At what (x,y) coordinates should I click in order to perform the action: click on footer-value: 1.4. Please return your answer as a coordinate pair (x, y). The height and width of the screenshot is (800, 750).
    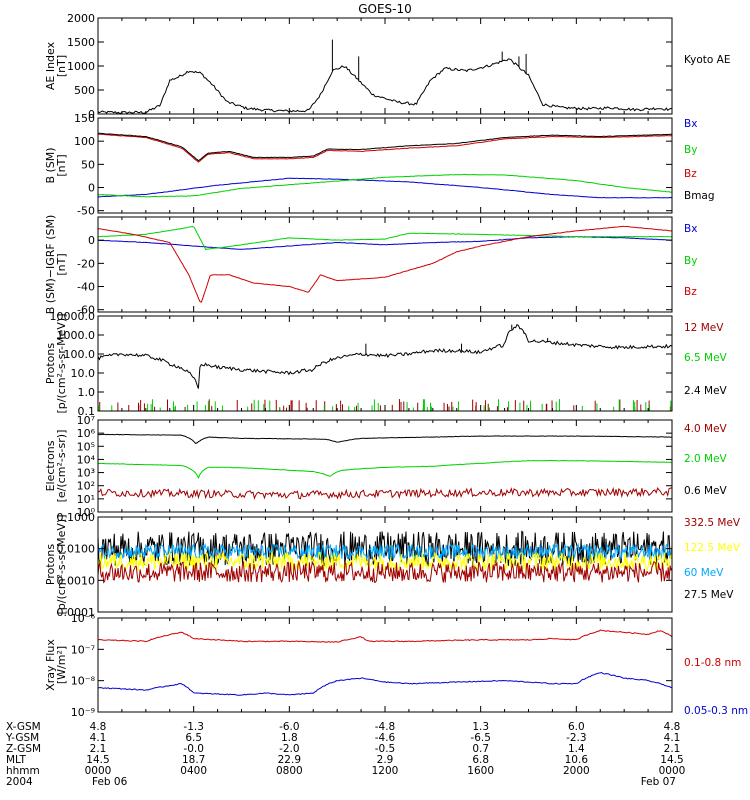
    Looking at the image, I should click on (576, 749).